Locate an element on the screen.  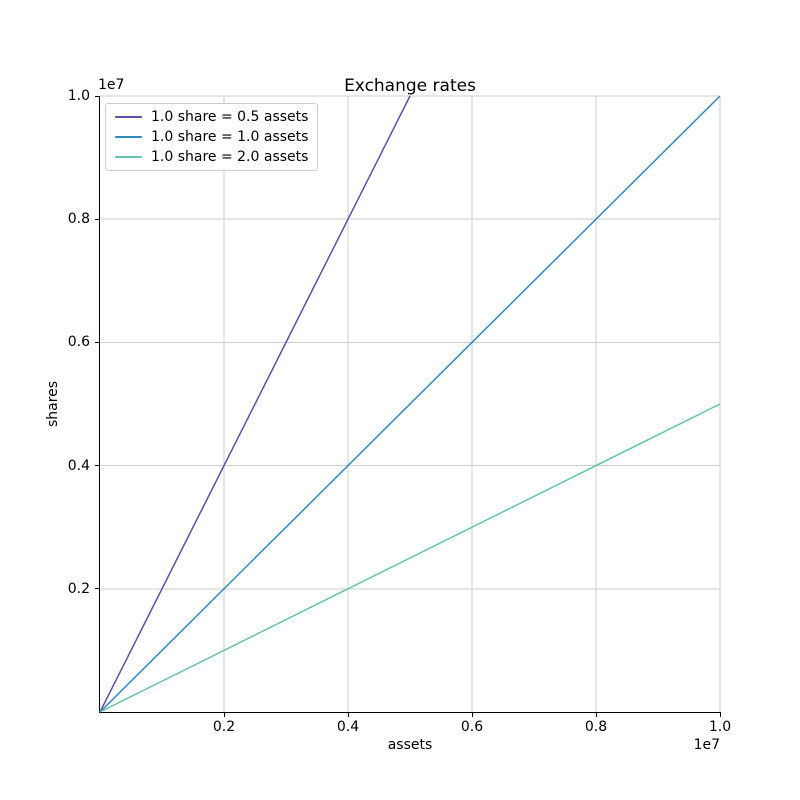
y-axis-spine is located at coordinates (99, 404).